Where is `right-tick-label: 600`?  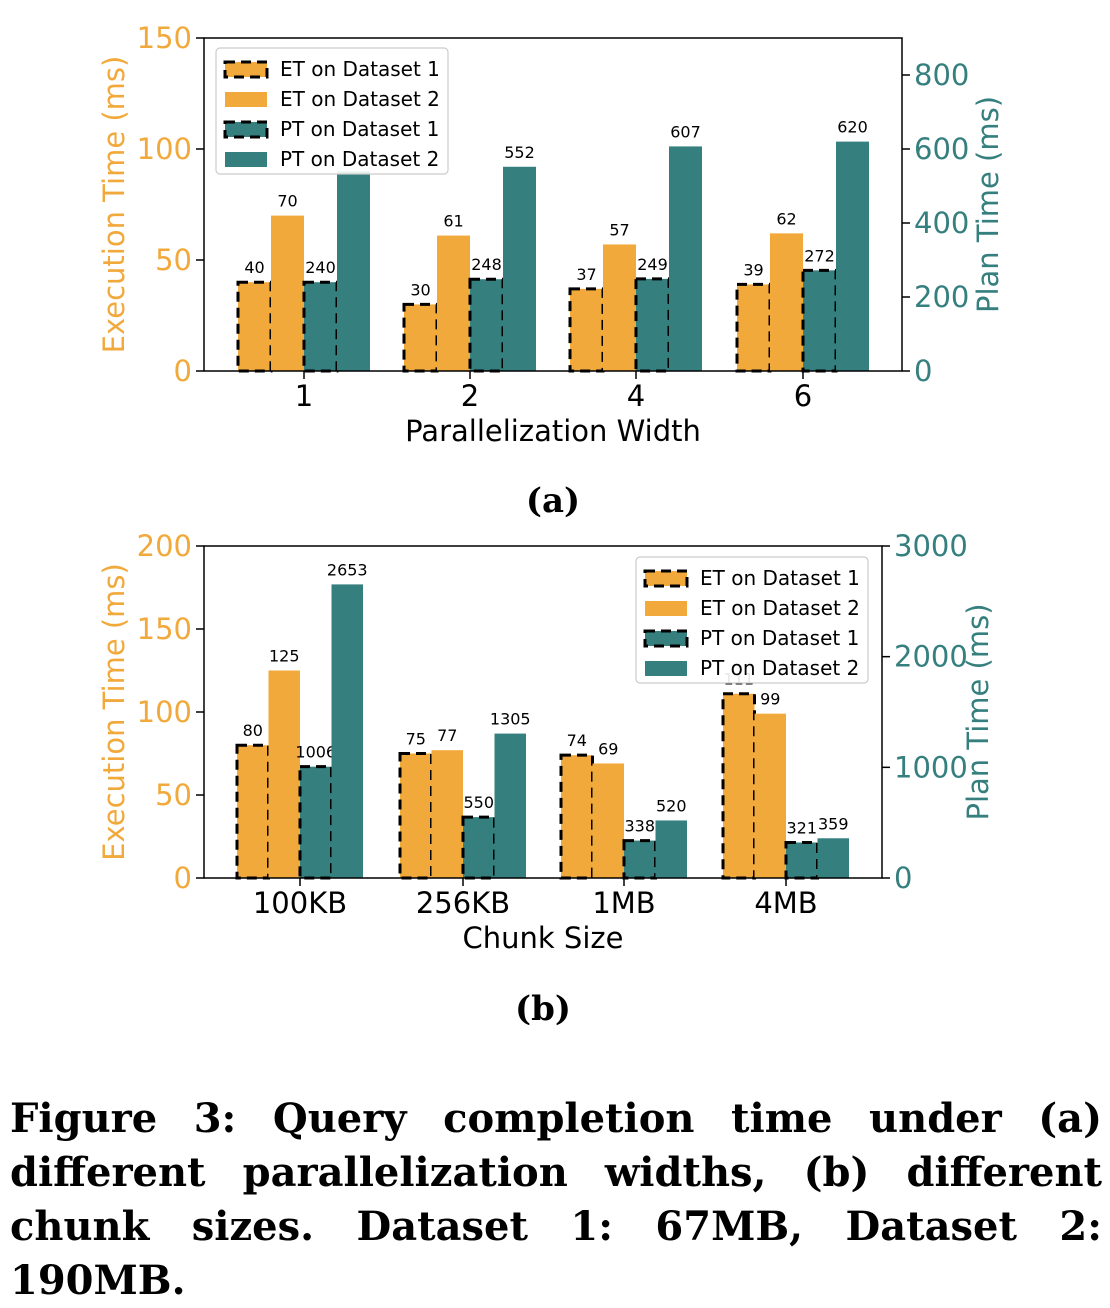 right-tick-label: 600 is located at coordinates (941, 149).